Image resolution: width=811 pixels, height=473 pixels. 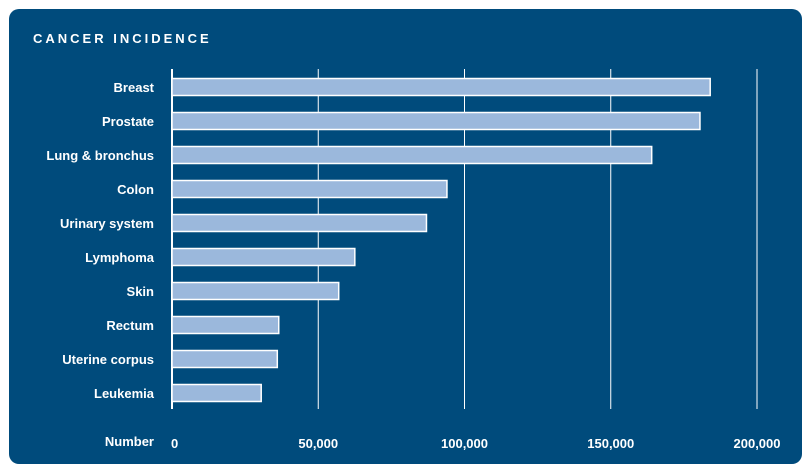 I want to click on category-label: Lymphoma, so click(x=120, y=257).